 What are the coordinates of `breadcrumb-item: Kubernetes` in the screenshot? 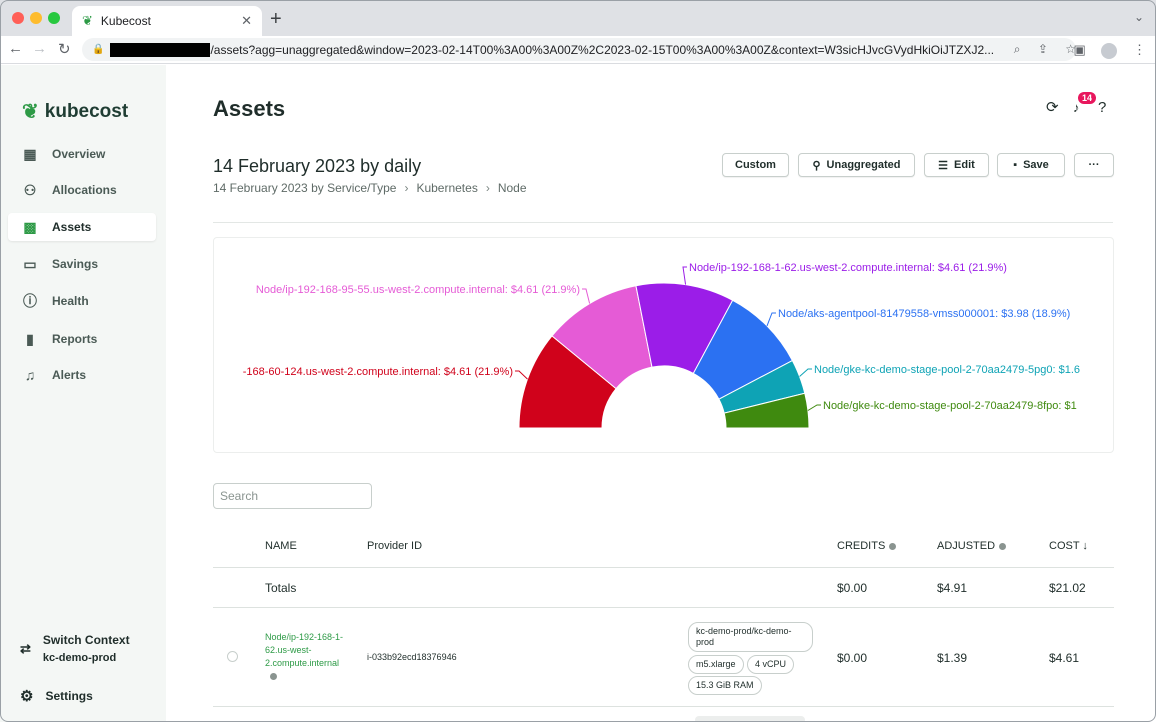 It's located at (447, 188).